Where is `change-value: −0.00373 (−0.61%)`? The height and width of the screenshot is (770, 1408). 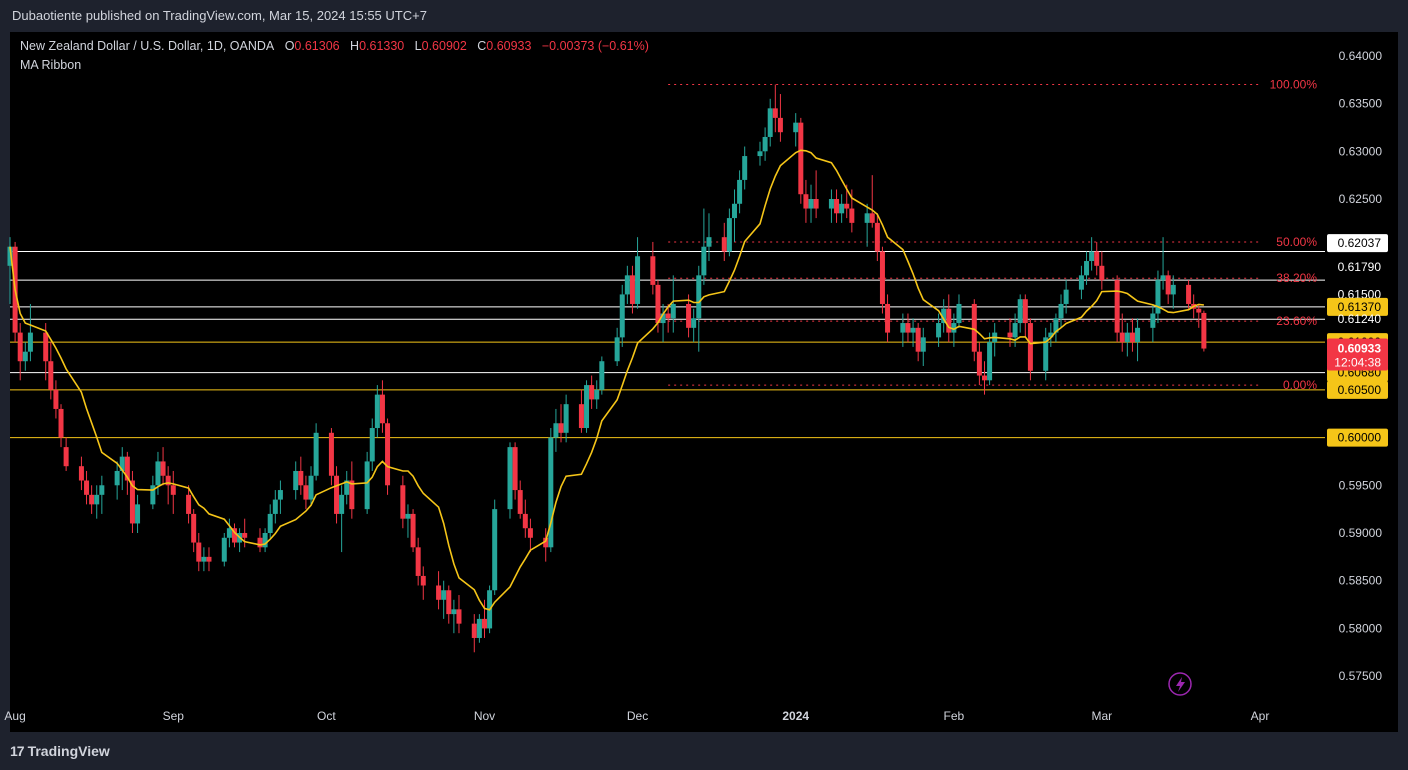
change-value: −0.00373 (−0.61%) is located at coordinates (595, 46).